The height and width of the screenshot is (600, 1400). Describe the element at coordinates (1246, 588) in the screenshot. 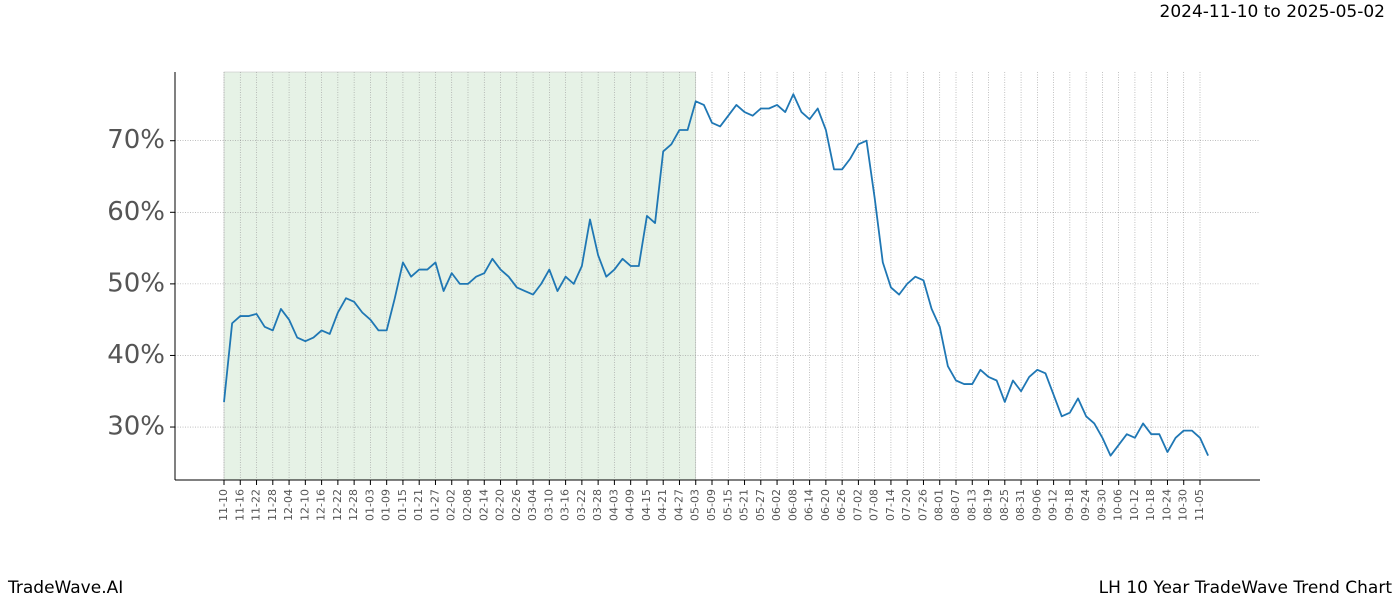

I see `chart-subtitle: LH 10 Year TradeWave Trend Chart` at that location.